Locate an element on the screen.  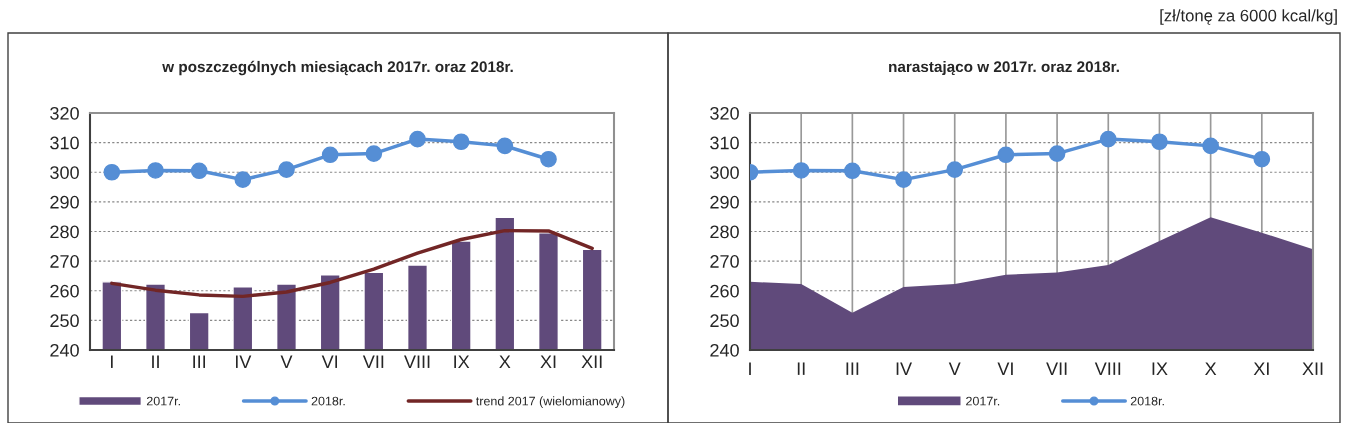
line-series is located at coordinates (352, 263).